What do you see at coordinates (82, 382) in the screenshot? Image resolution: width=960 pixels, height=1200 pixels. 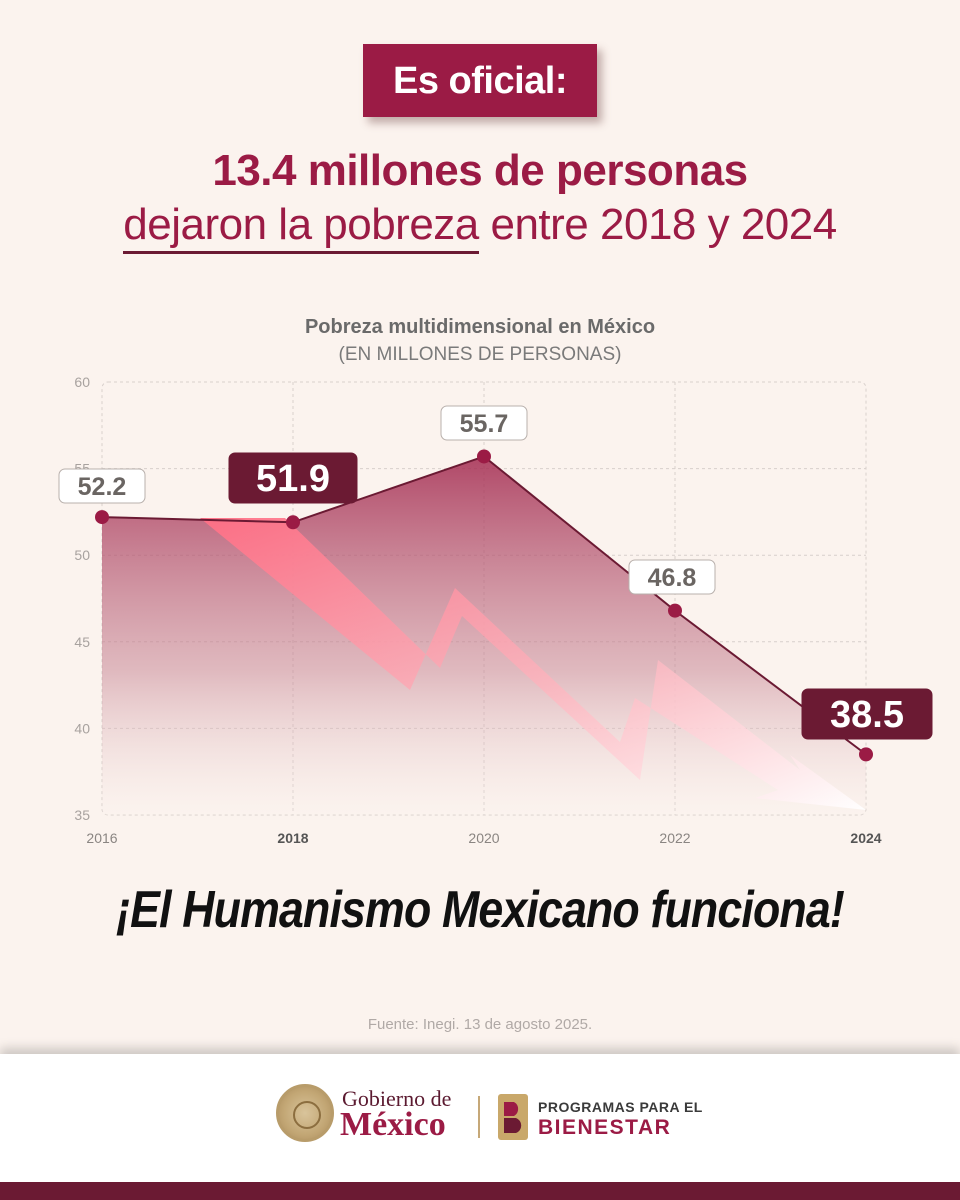 I see `y-tick-label: 60` at bounding box center [82, 382].